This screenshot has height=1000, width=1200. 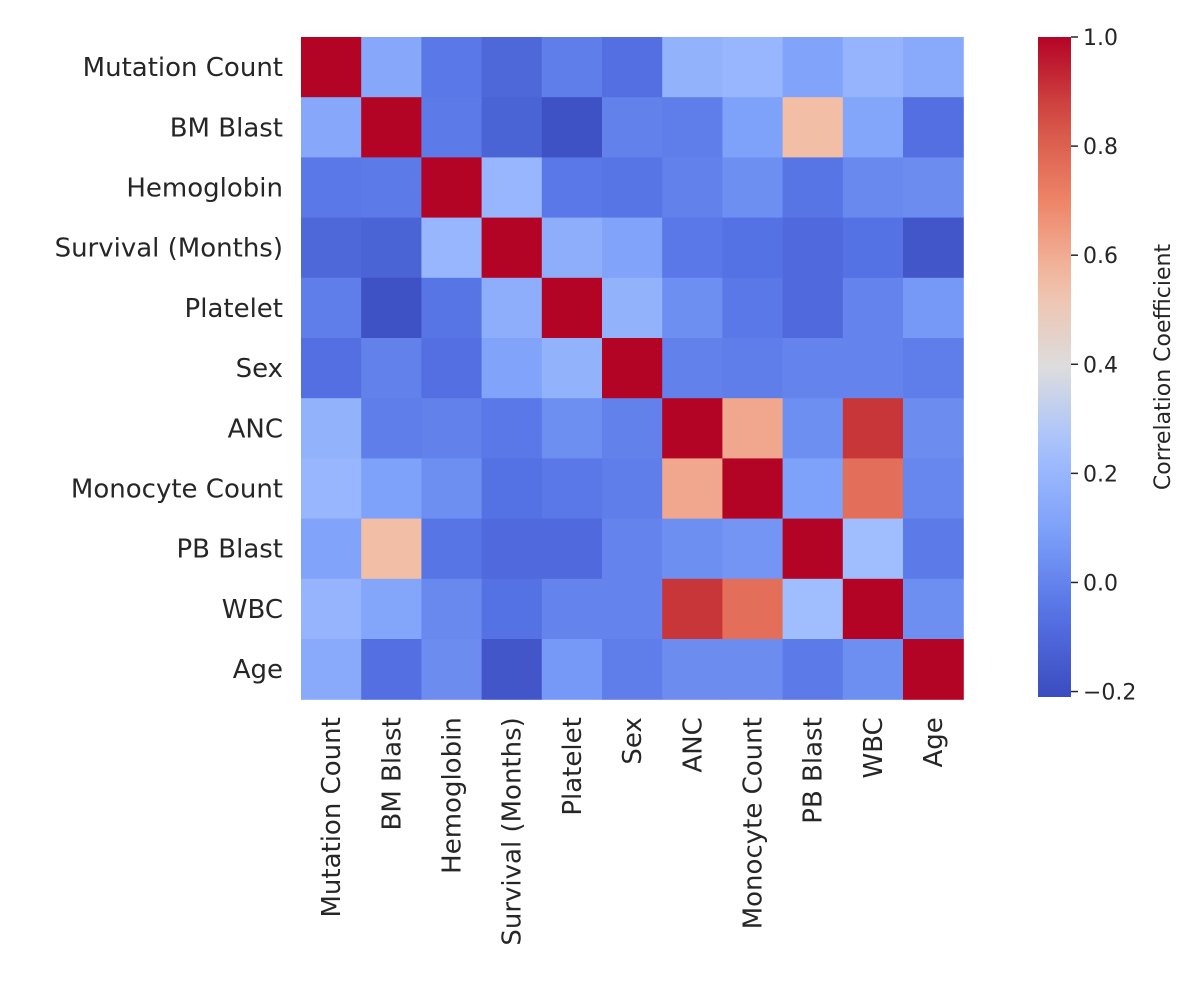 I want to click on column-tick-label: PB Blast, so click(x=814, y=770).